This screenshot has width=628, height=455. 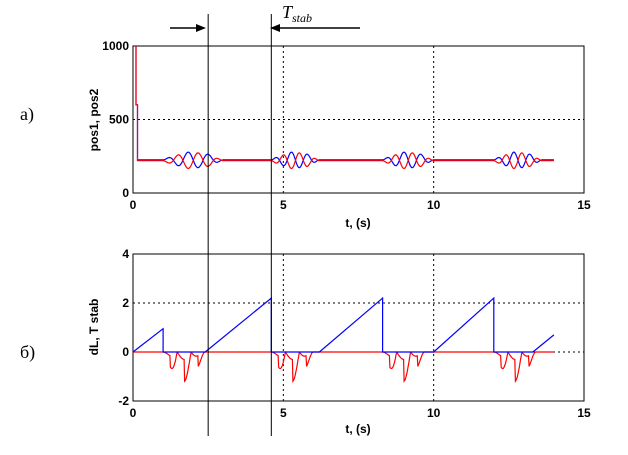 I want to click on y-tick-label: -2, so click(x=123, y=401).